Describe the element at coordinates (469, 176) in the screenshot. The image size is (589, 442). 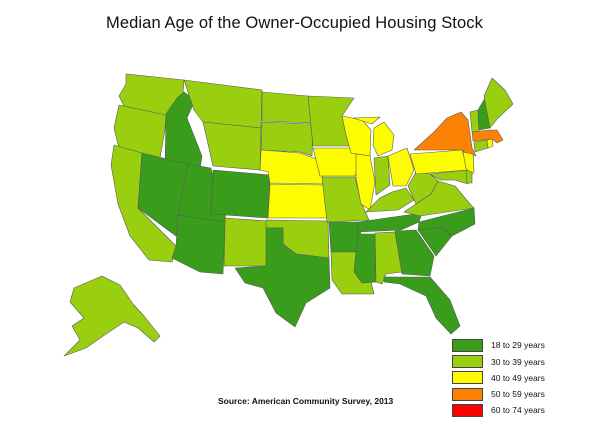
I see `state-DE` at that location.